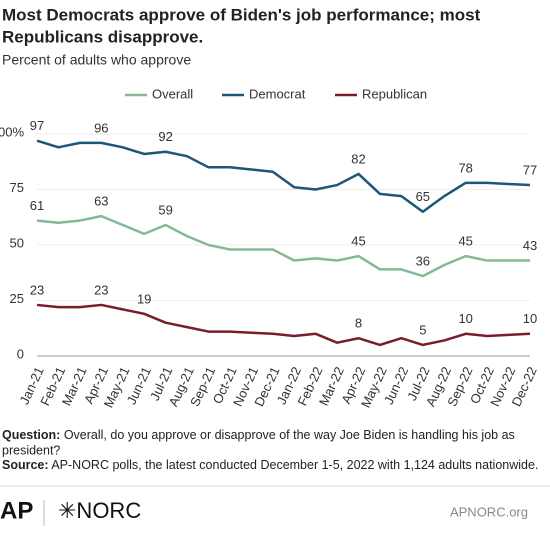  What do you see at coordinates (31, 450) in the screenshot?
I see `question-text: president?` at bounding box center [31, 450].